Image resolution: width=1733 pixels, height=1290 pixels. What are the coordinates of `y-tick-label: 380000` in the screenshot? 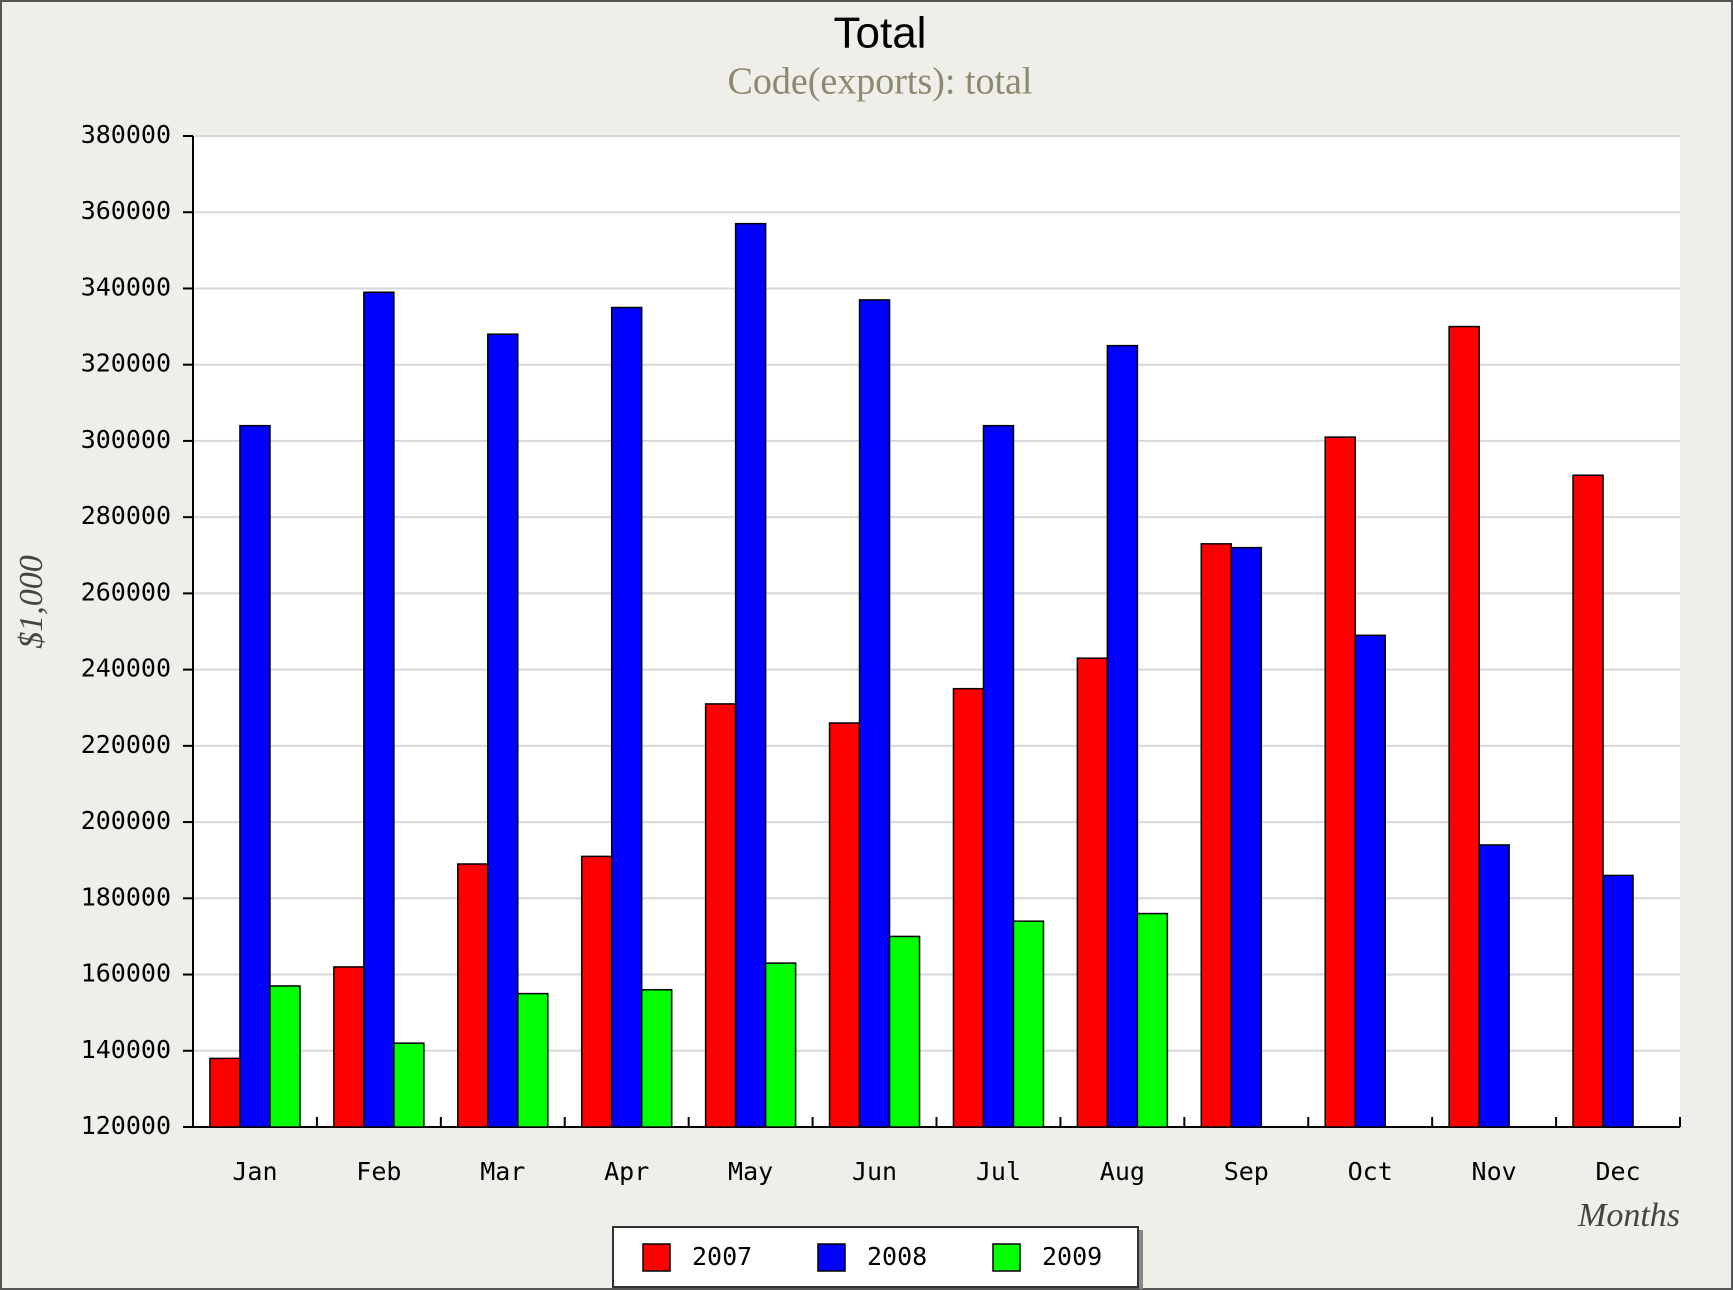 It's located at (126, 134).